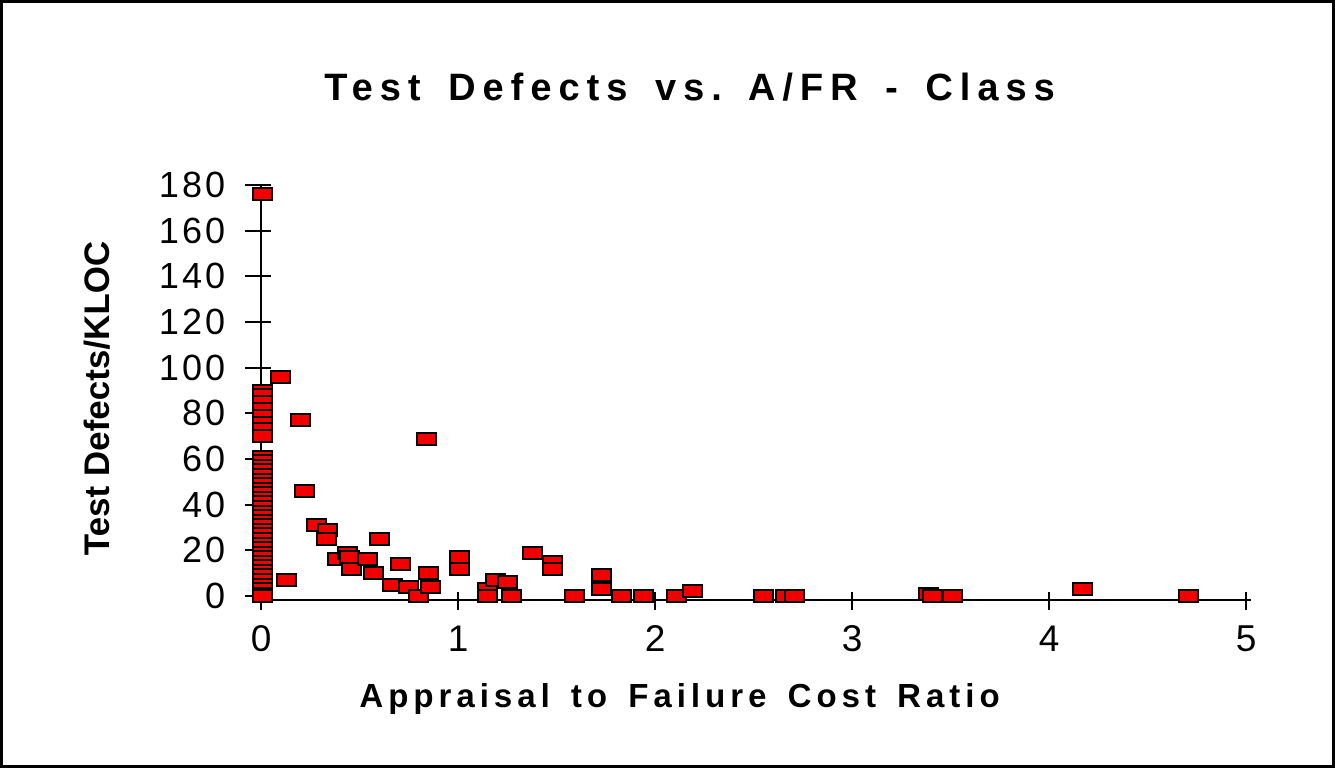  I want to click on y-tick-label: 20, so click(204, 550).